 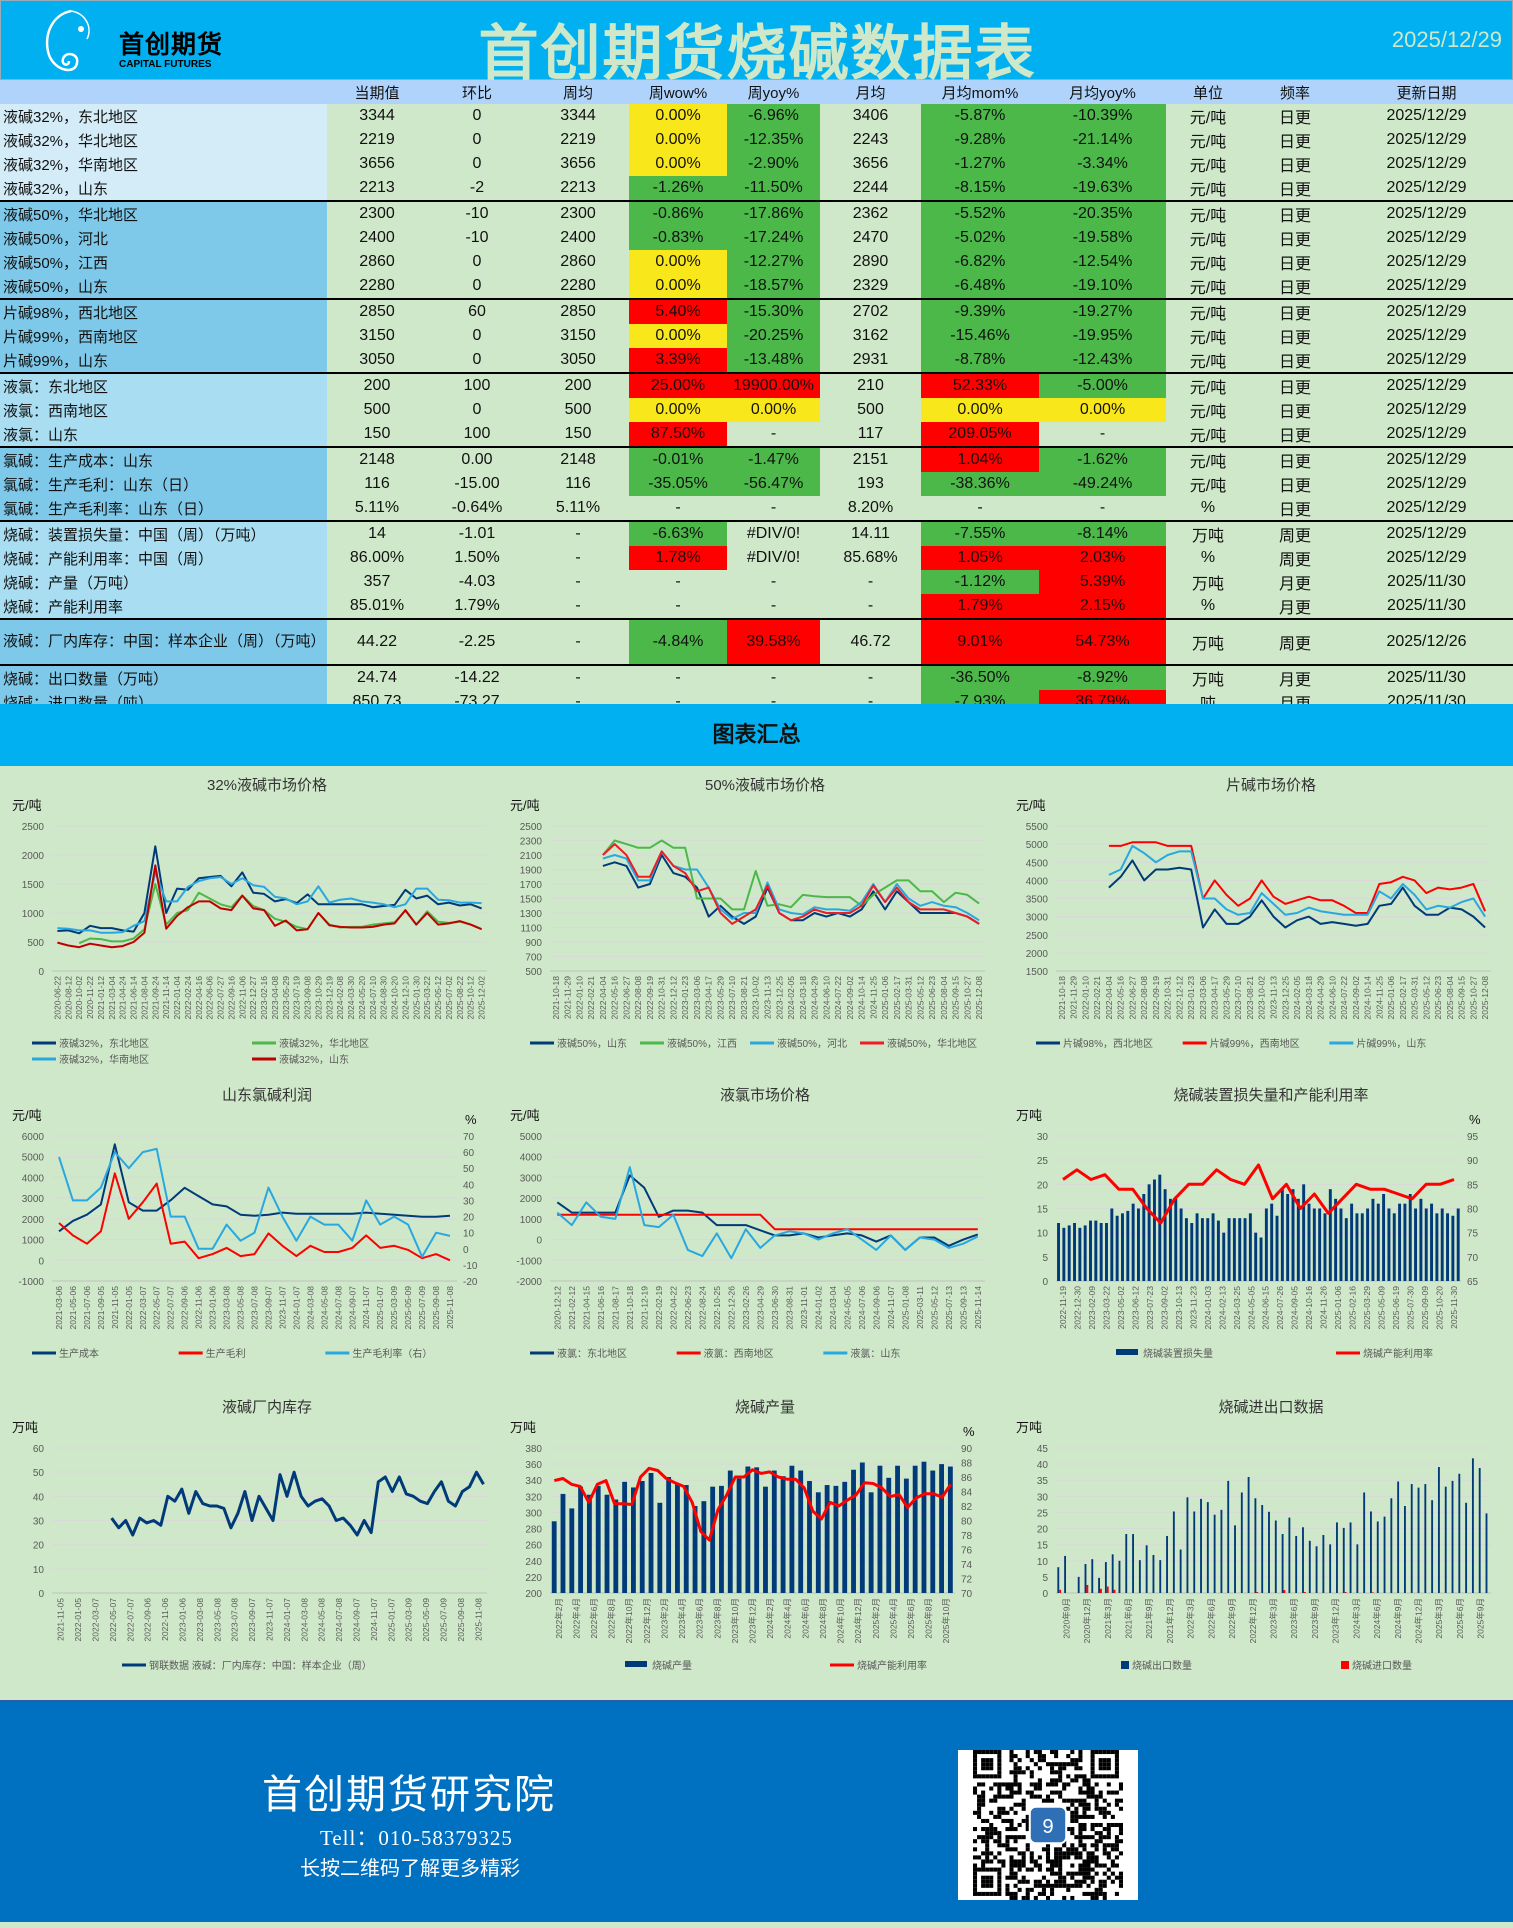 I want to click on y-tick-label: 700, so click(x=533, y=958).